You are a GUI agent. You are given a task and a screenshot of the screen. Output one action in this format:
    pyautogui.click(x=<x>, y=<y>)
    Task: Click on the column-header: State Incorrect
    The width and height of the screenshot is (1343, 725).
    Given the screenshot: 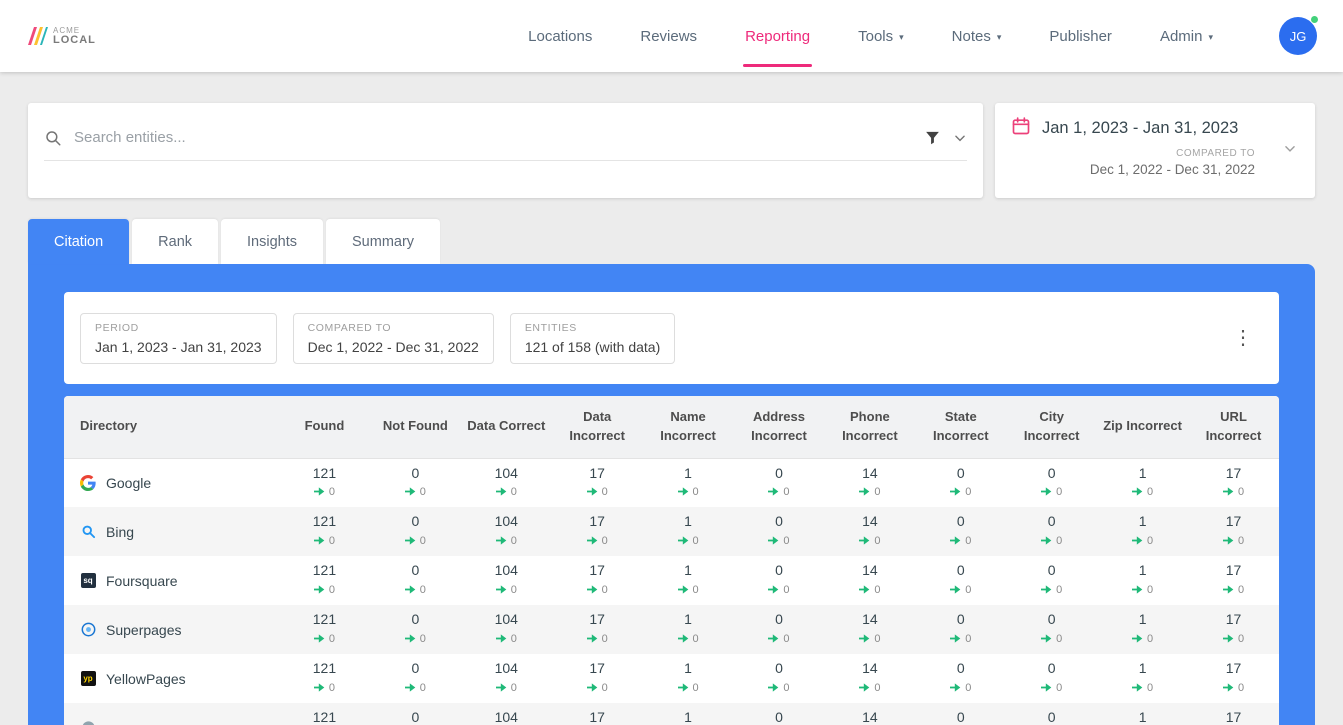 What is the action you would take?
    pyautogui.click(x=961, y=427)
    